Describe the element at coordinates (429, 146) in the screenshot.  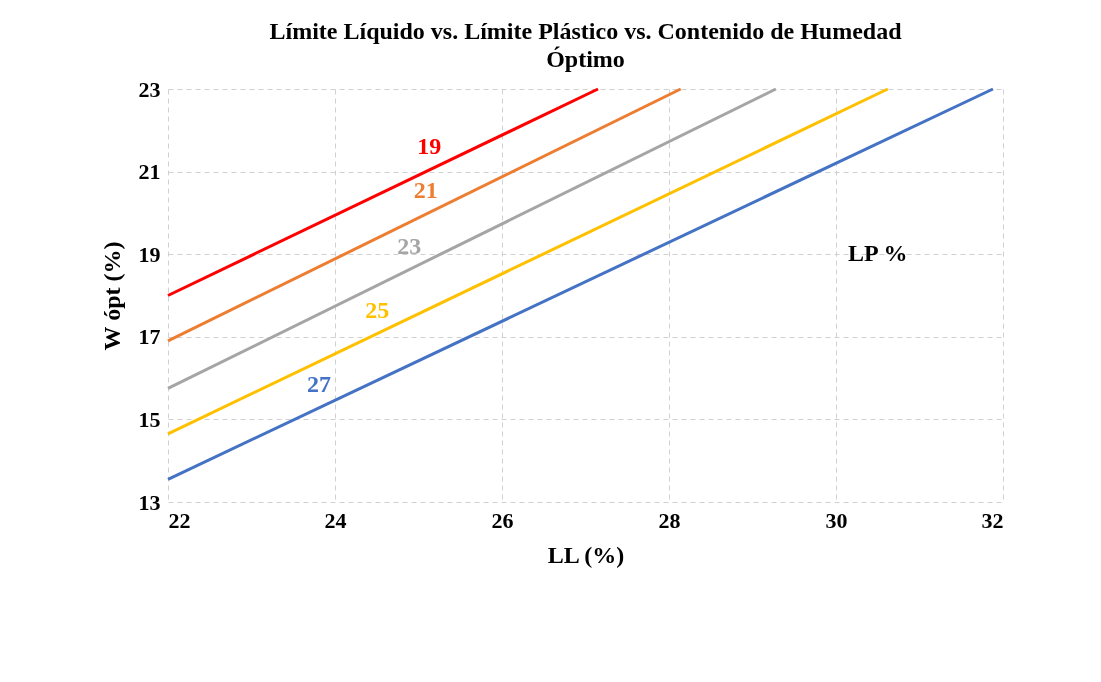
I see `series-label: 19` at that location.